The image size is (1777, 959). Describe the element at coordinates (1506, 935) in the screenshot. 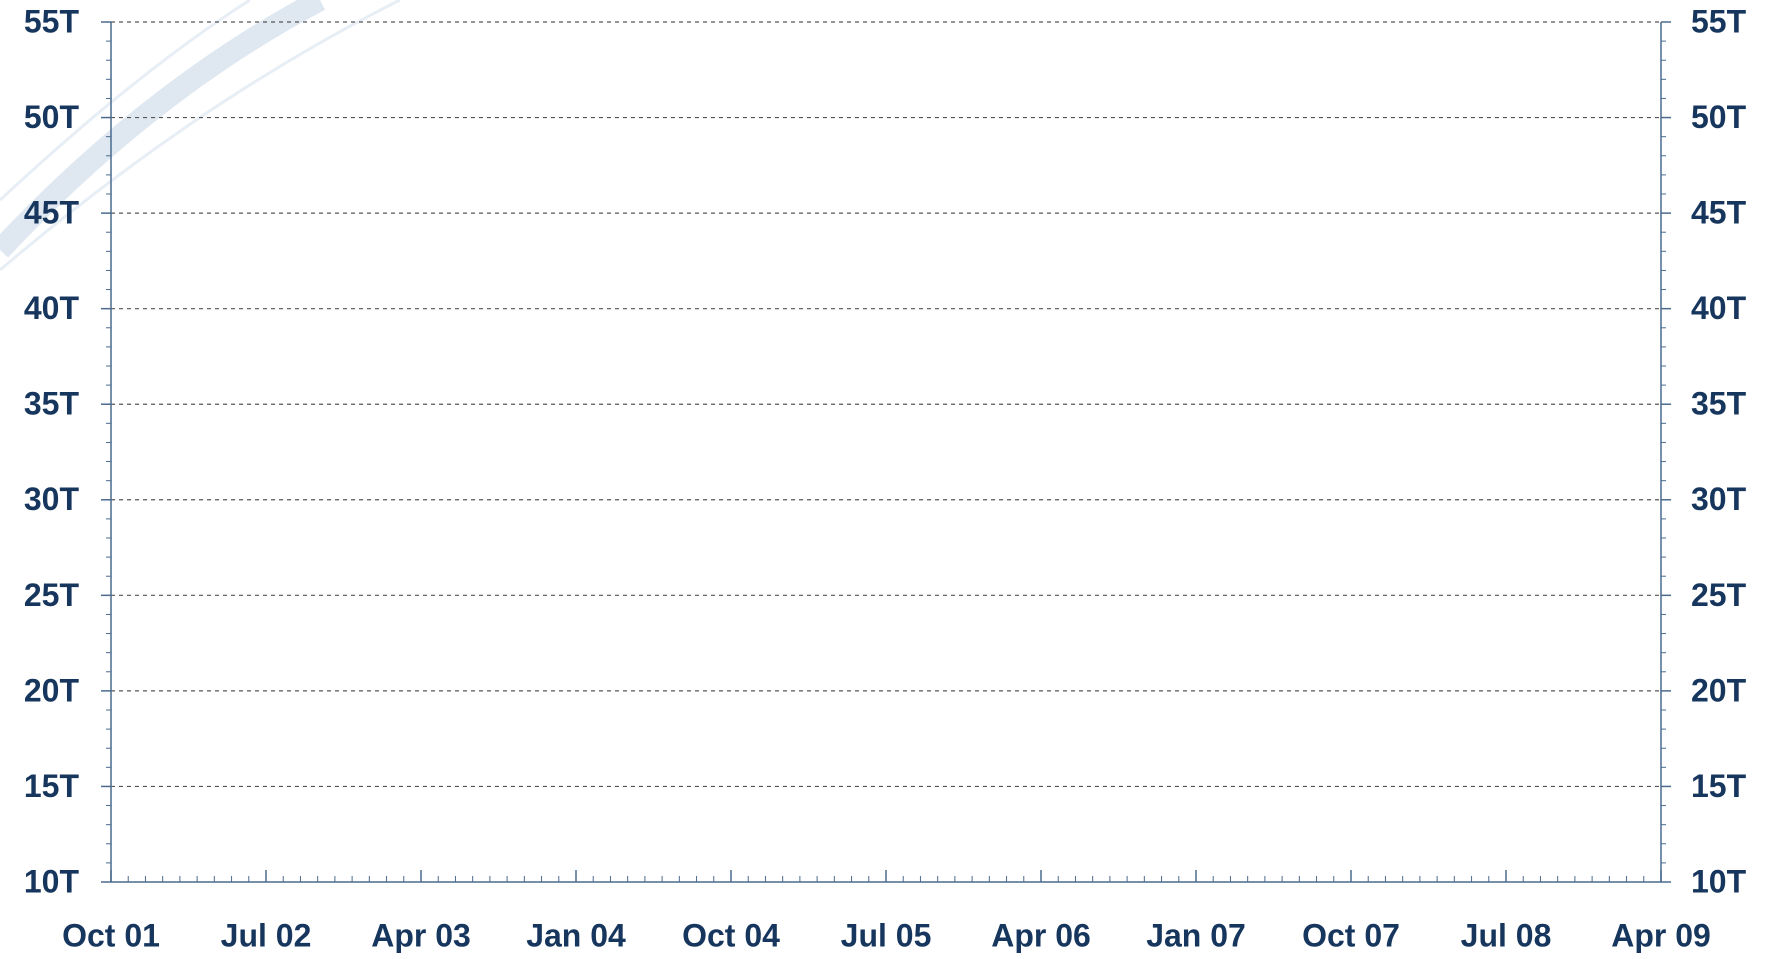

I see `x-tick-label: Jul 08` at that location.